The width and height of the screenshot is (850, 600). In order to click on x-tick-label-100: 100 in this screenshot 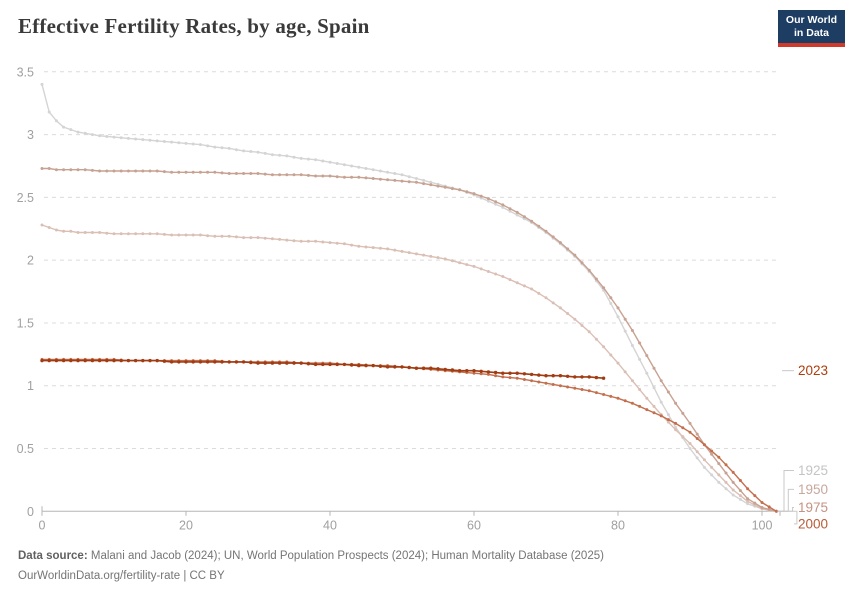, I will do `click(762, 525)`.